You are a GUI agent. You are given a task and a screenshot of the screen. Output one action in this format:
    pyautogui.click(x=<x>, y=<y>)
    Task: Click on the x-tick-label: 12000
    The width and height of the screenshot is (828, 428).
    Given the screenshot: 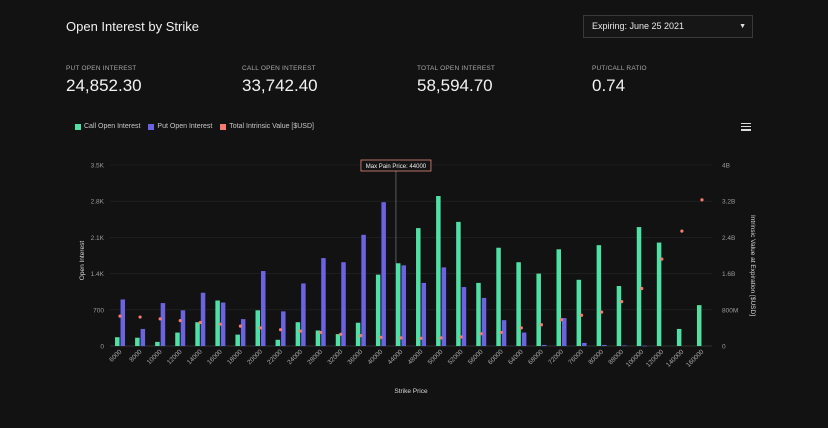 What is the action you would take?
    pyautogui.click(x=175, y=357)
    